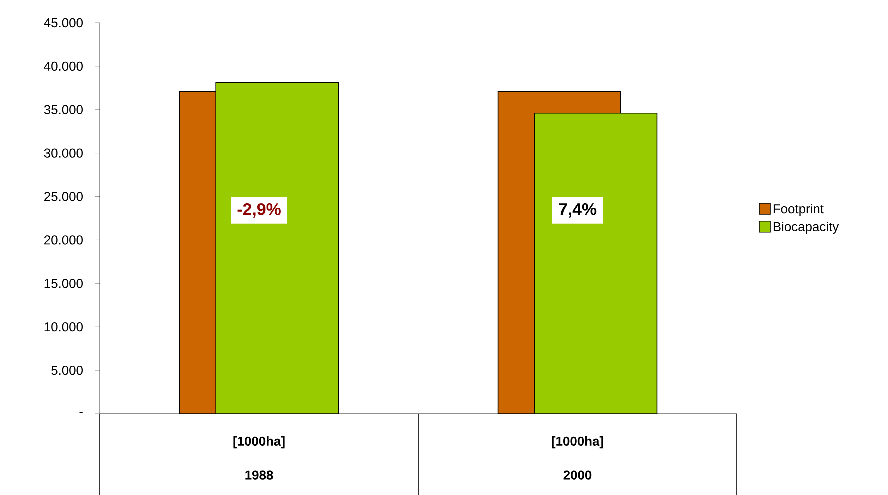  I want to click on category-label: [1000ha] 1988, so click(259, 458).